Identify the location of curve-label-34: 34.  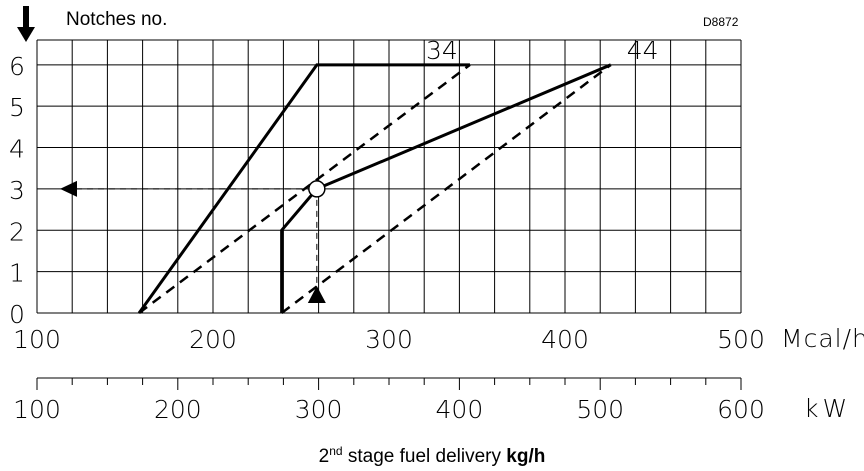
(442, 50).